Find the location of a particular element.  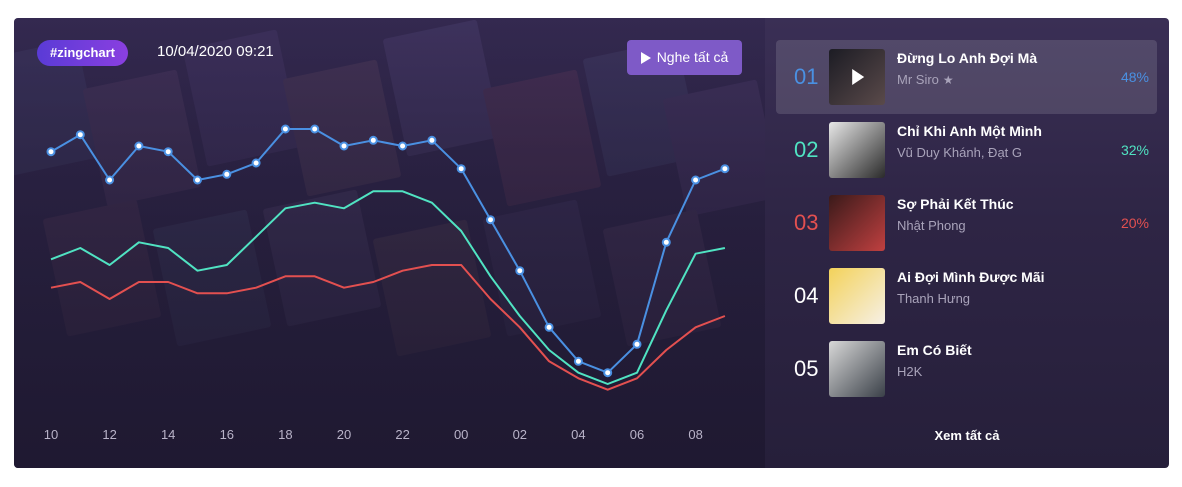

song-title: Chỉ Khi Anh Một Mình is located at coordinates (969, 131).